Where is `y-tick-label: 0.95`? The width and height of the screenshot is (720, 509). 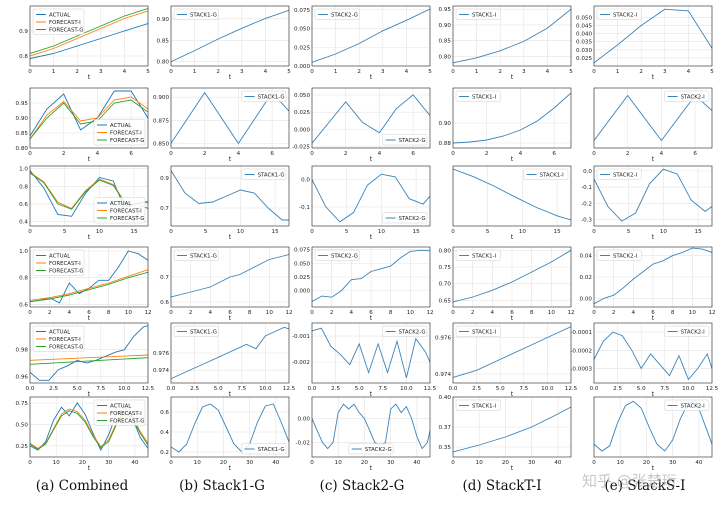
y-tick-label: 0.95 is located at coordinates (22, 104).